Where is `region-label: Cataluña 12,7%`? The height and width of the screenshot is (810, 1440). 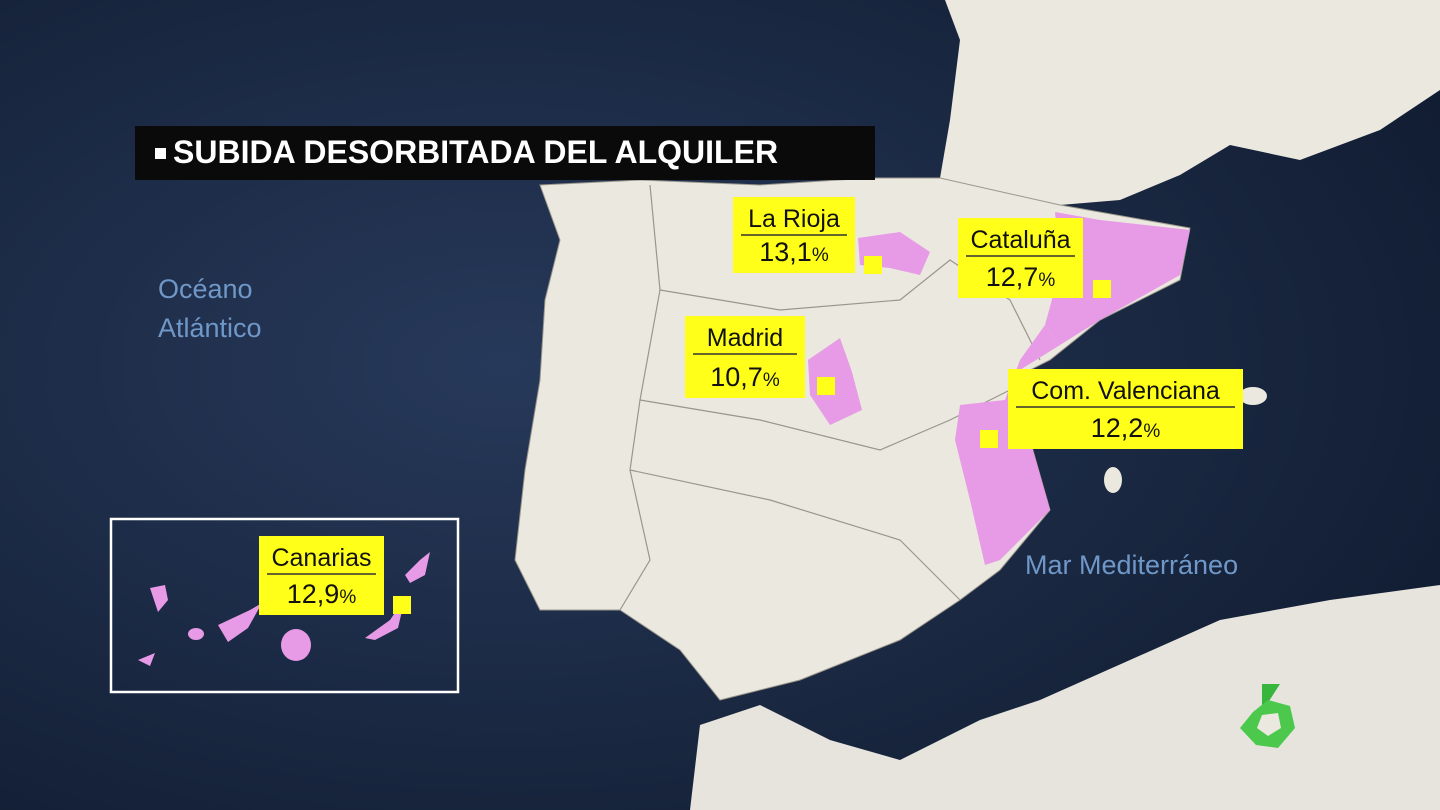
region-label: Cataluña 12,7% is located at coordinates (1034, 258).